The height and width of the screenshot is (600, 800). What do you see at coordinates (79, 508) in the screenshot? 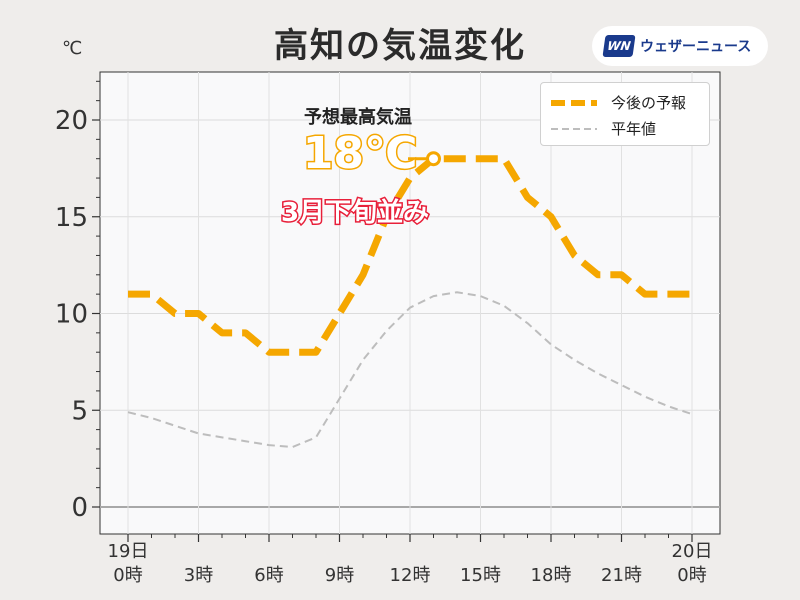
I see `y-tick-label-0: 0` at bounding box center [79, 508].